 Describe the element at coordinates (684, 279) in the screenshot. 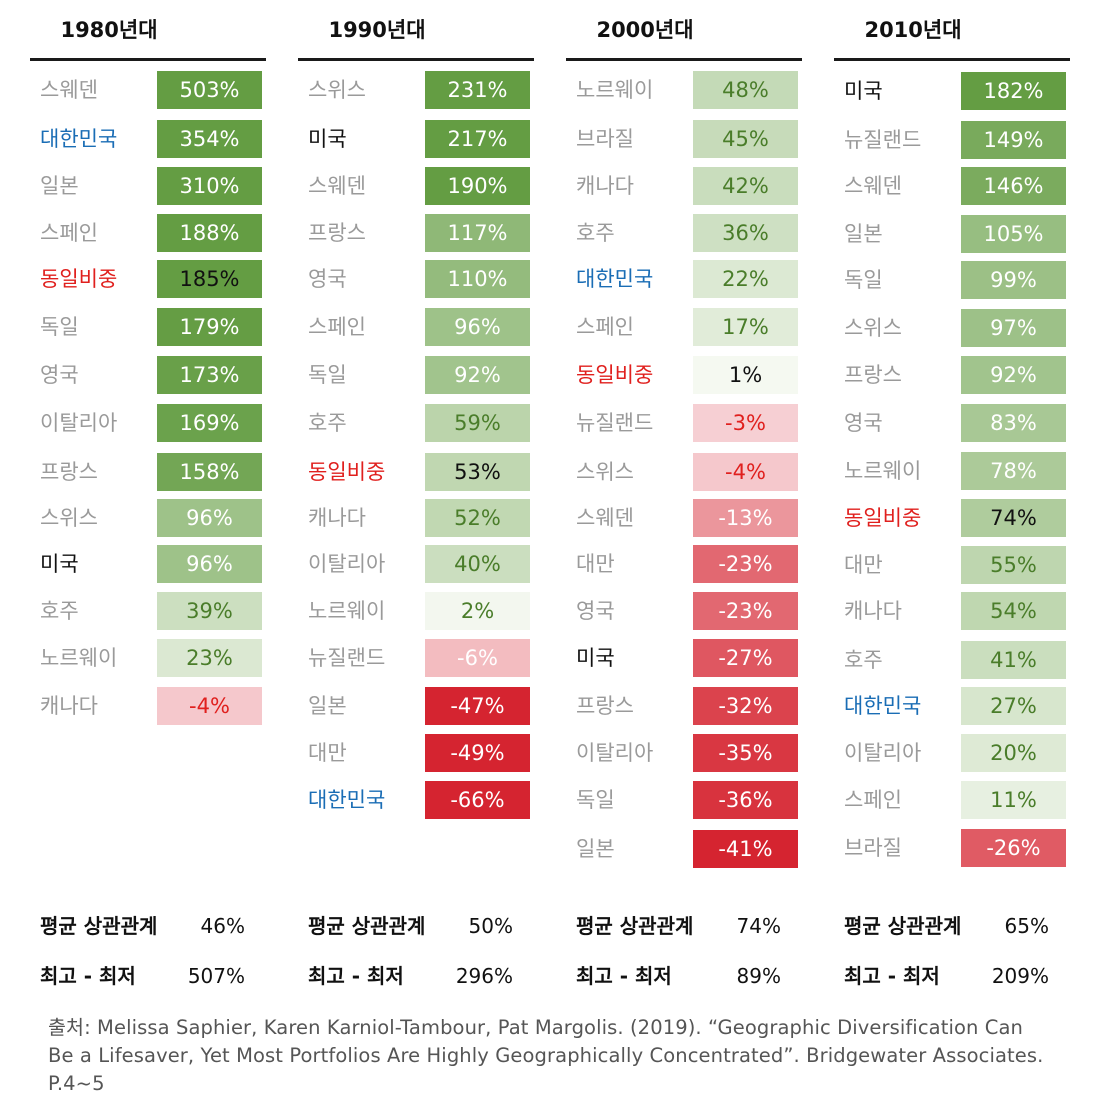

I see `table-row: 대한민국 22%` at that location.